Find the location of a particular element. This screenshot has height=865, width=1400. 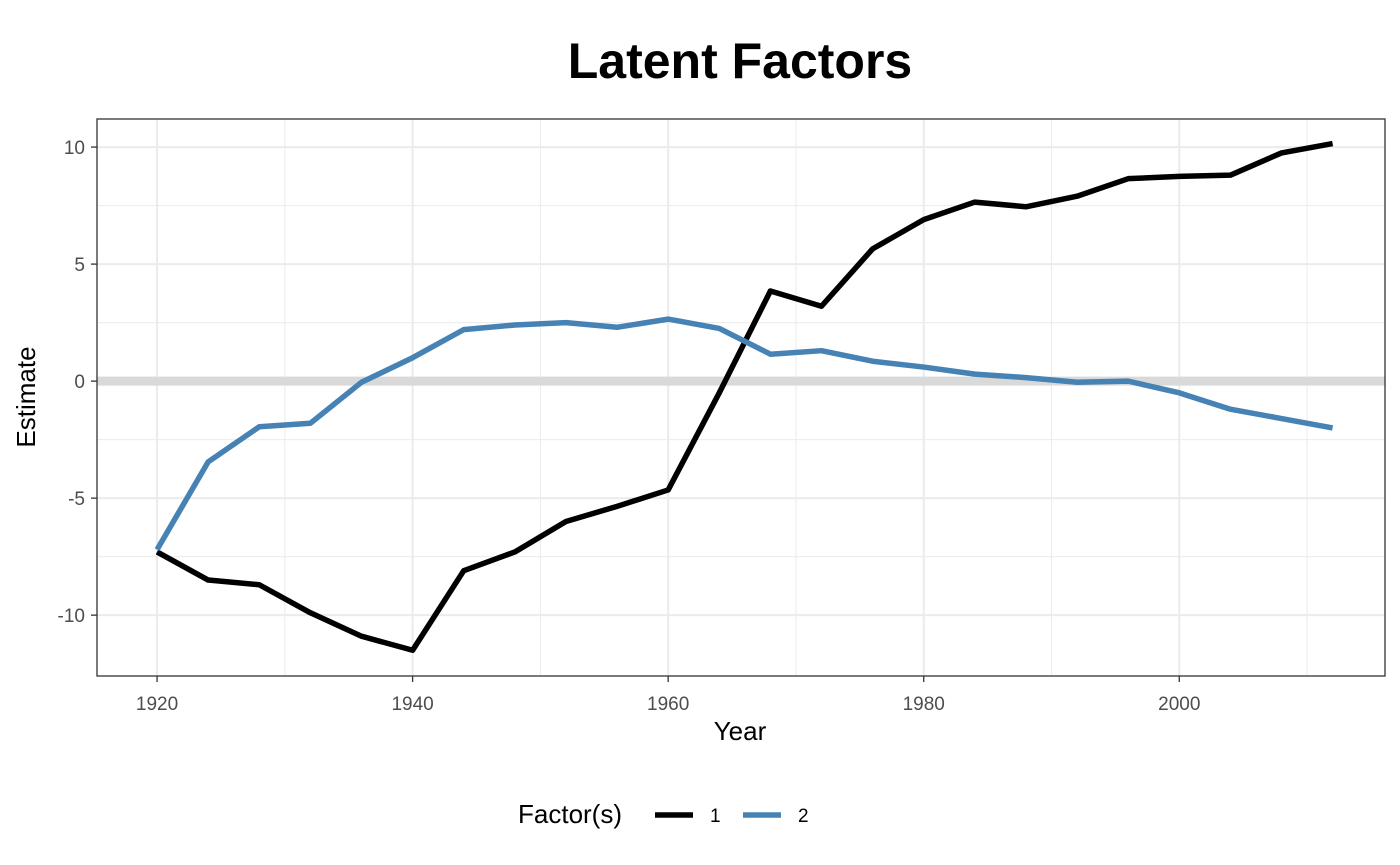

y-tick-label: 5 is located at coordinates (79, 265).